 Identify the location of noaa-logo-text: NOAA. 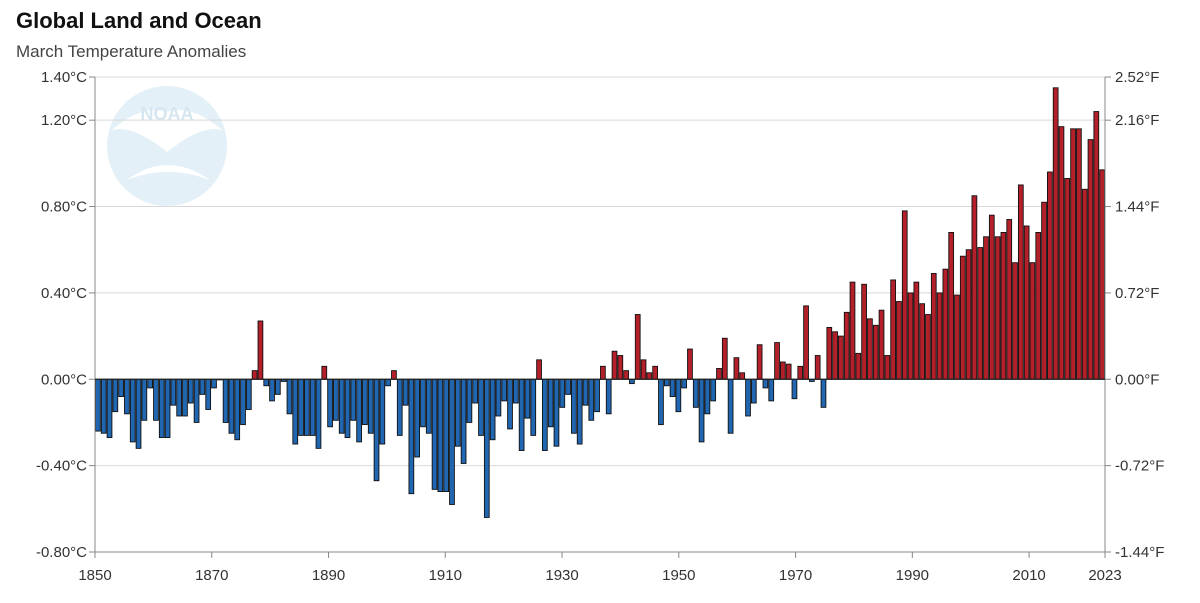
(167, 114).